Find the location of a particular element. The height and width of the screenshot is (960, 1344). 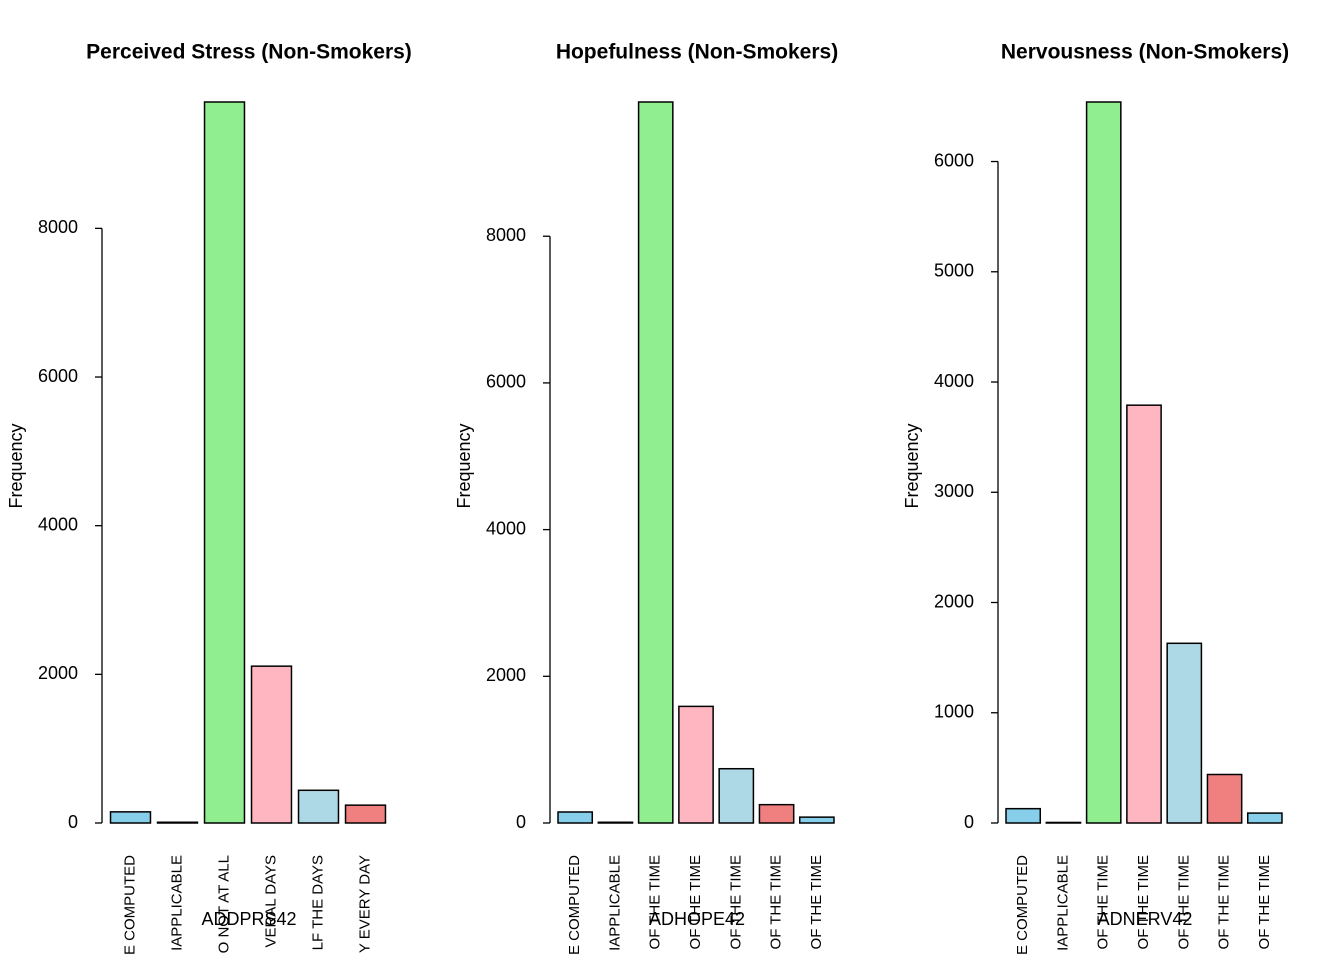

x-tick-label: LF THE DAYS is located at coordinates (317, 902).